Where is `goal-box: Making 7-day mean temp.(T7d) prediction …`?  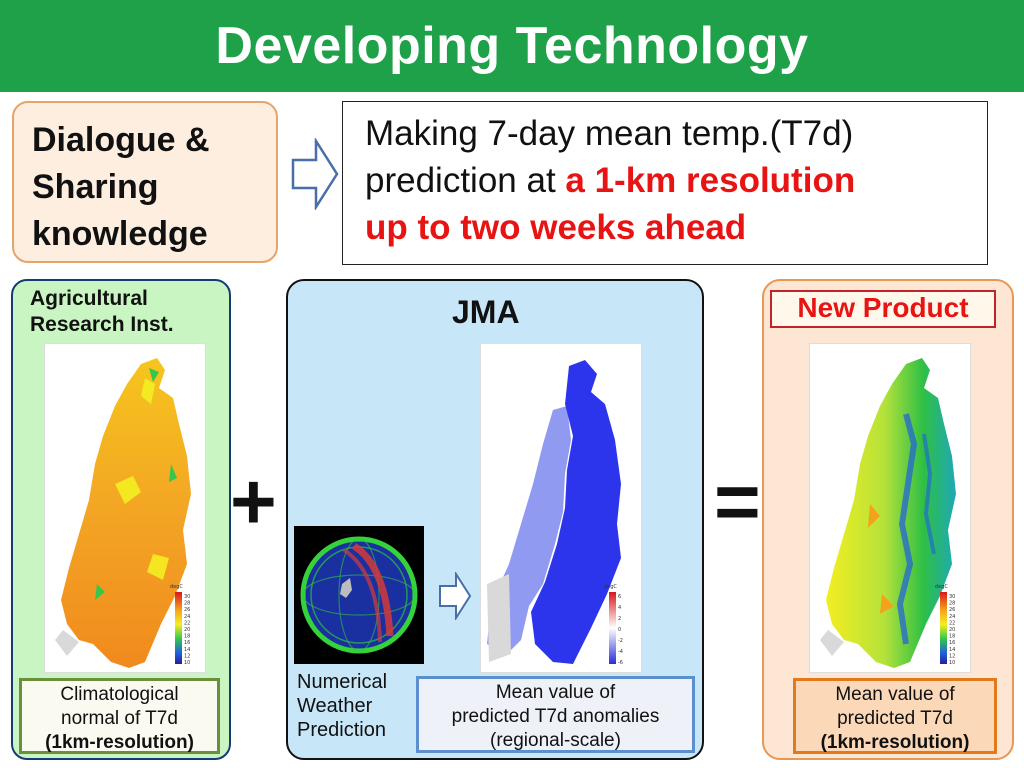 goal-box: Making 7-day mean temp.(T7d) prediction … is located at coordinates (665, 183).